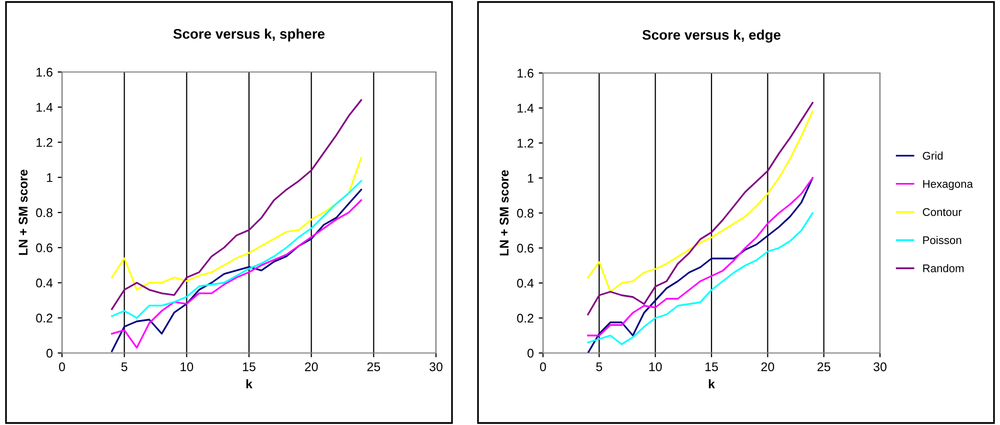 Image resolution: width=1000 pixels, height=425 pixels. I want to click on legend-label: Hexagona, so click(948, 185).